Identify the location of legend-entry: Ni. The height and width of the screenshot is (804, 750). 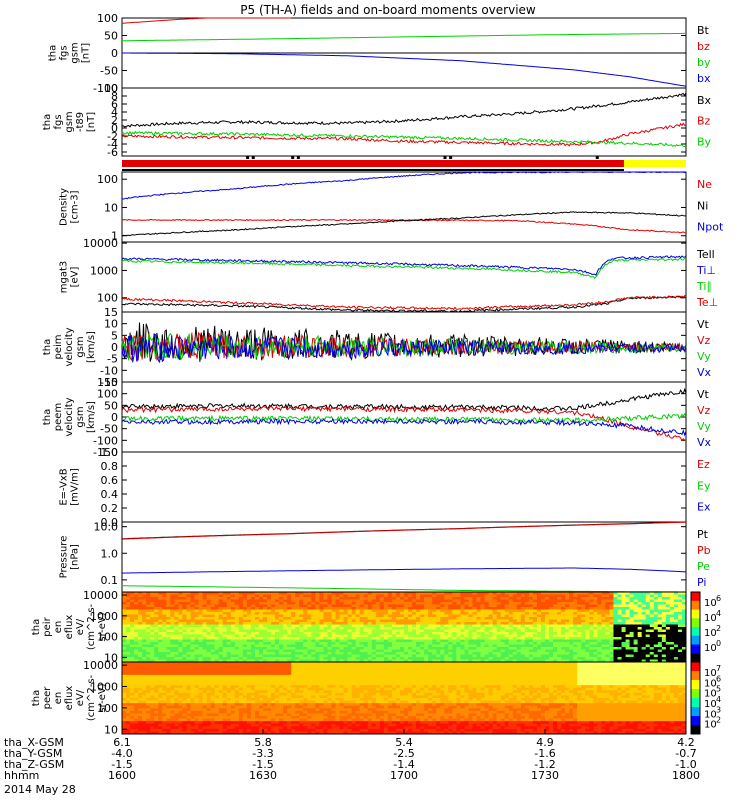
(702, 205).